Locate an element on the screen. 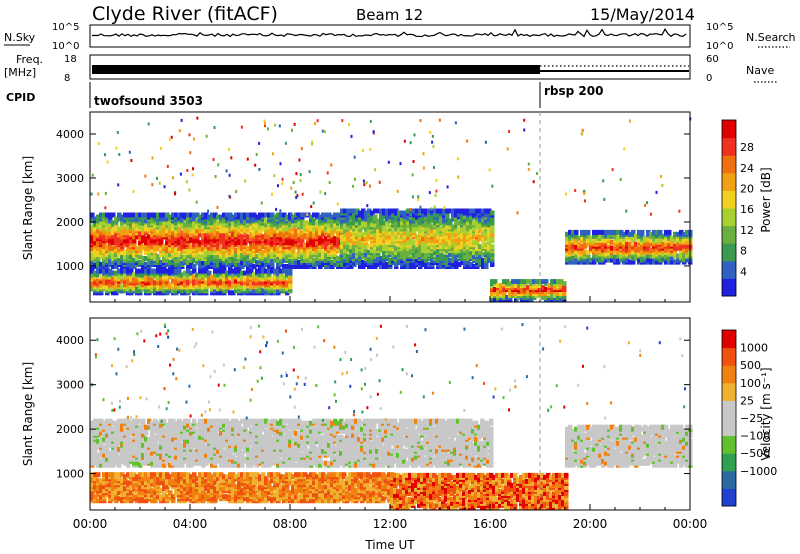  legend-tick-label: −100 is located at coordinates (755, 436).